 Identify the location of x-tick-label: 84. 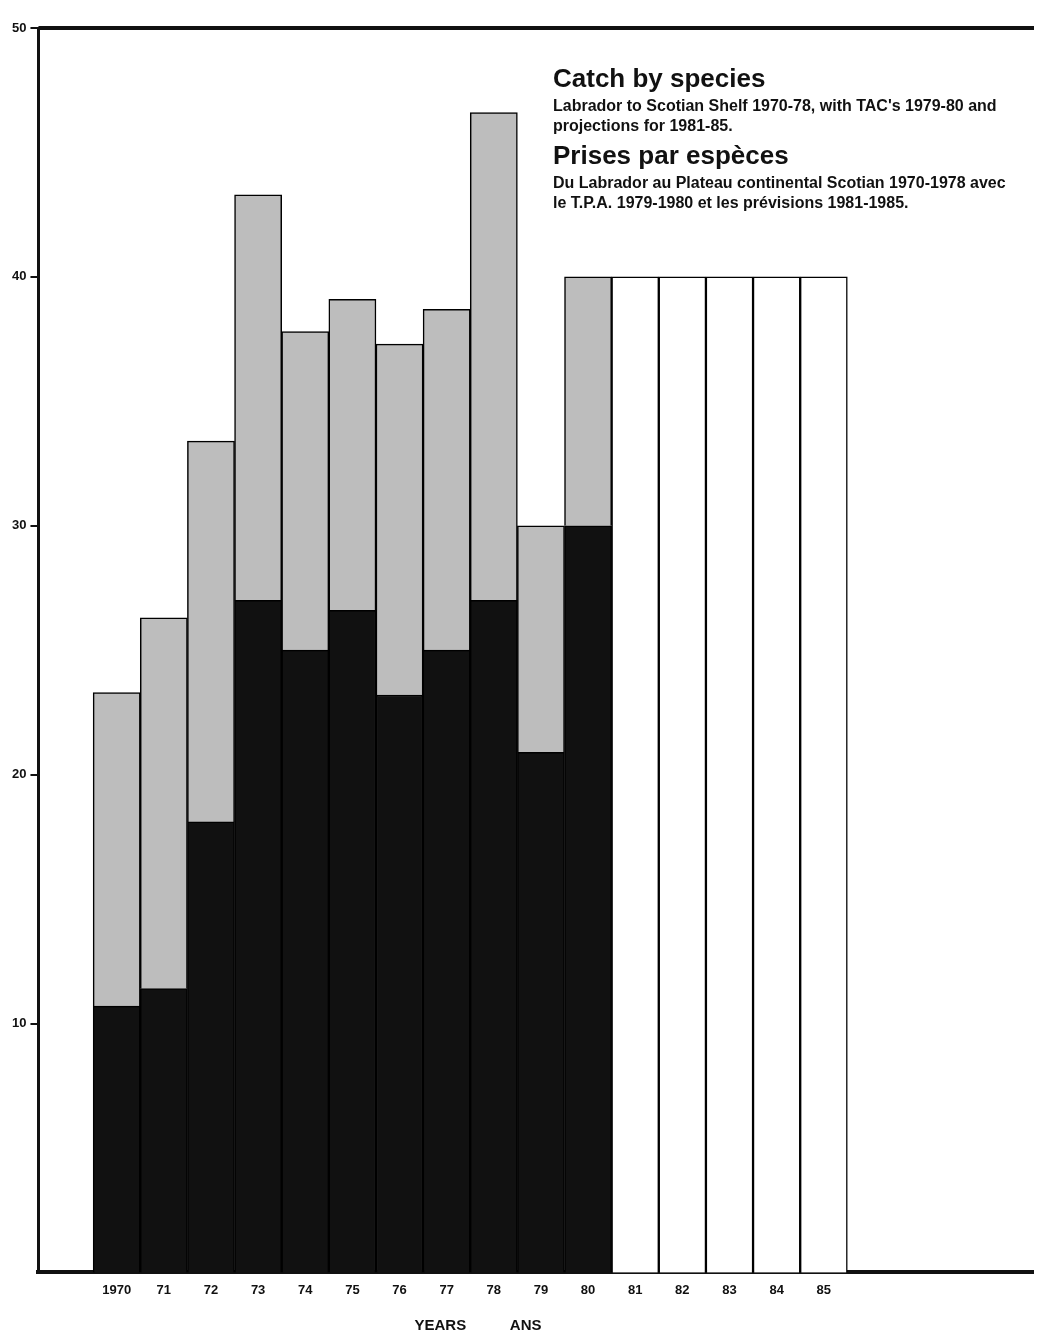
(777, 1289).